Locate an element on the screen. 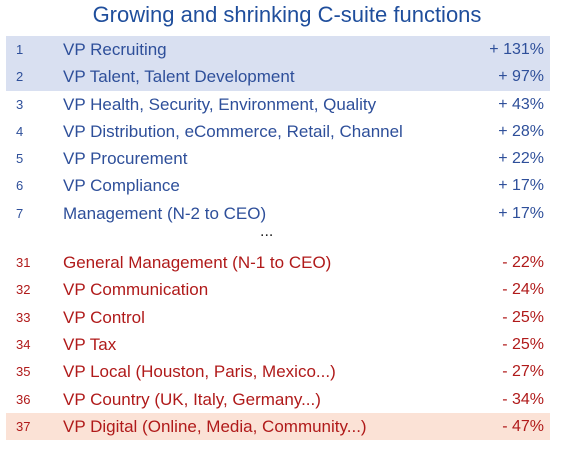 The image size is (574, 462). page-title: Growing and shrinking C-suite functions is located at coordinates (287, 14).